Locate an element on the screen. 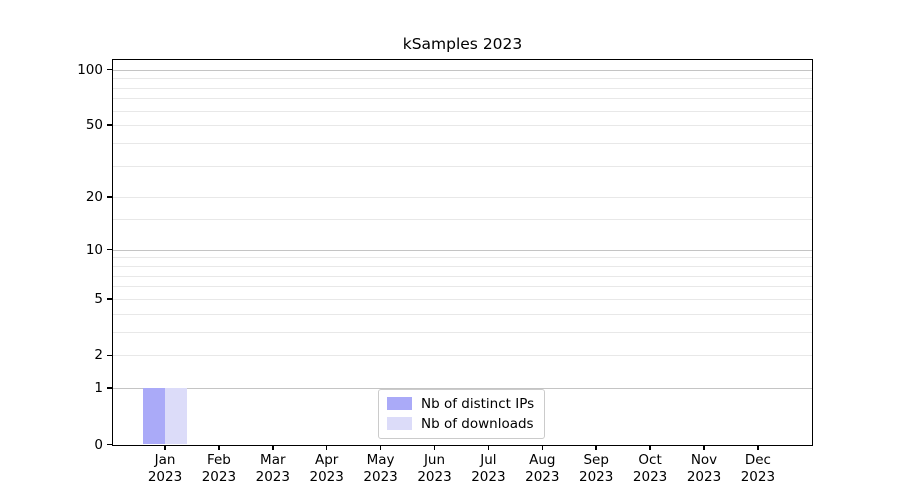  legend-item-distinct-ips: Nb of distinct IPs is located at coordinates (460, 403).